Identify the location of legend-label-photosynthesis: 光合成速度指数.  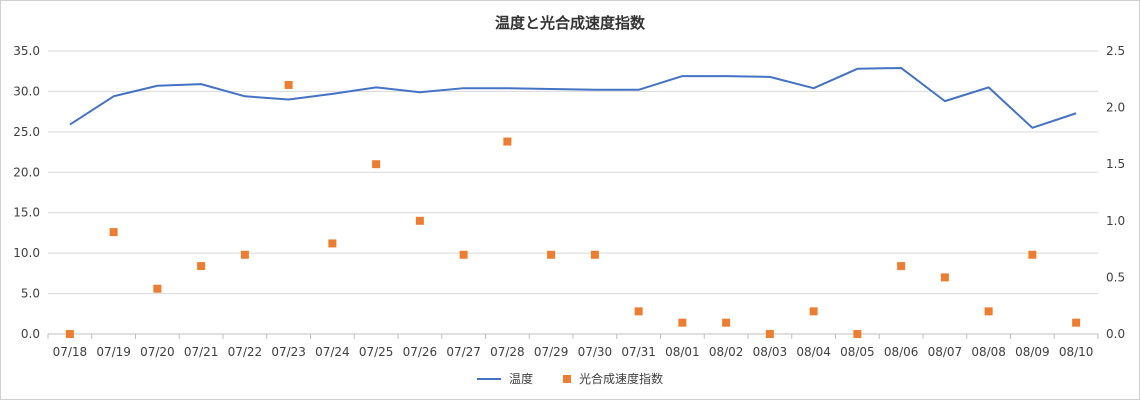
(621, 379).